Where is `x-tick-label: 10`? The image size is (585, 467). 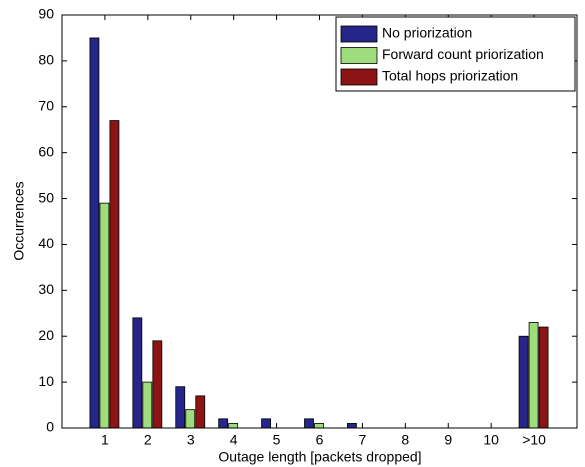 x-tick-label: 10 is located at coordinates (491, 440).